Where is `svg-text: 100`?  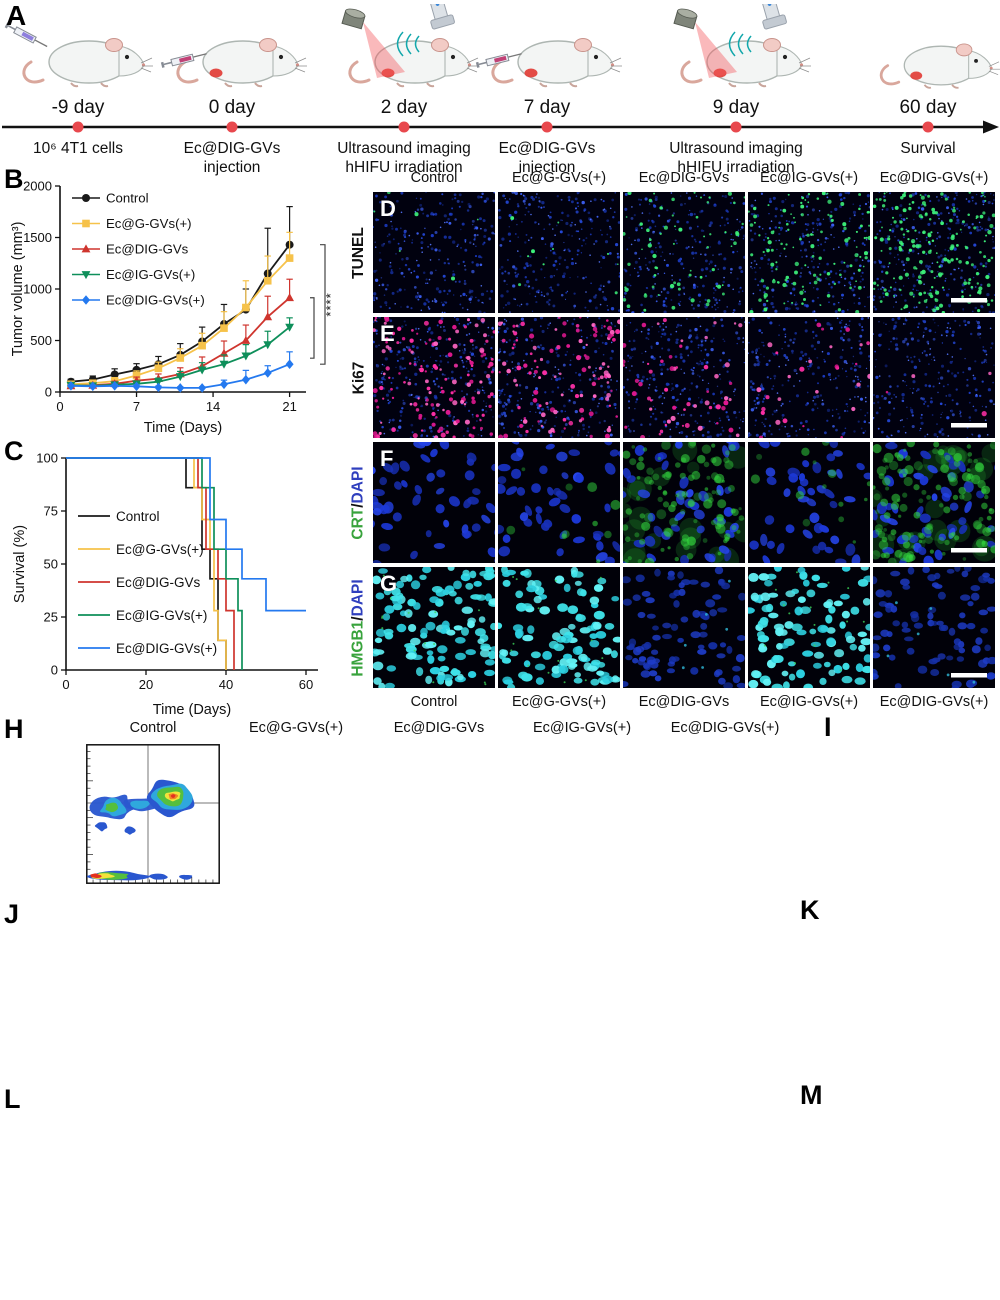 svg-text: 100 is located at coordinates (47, 458).